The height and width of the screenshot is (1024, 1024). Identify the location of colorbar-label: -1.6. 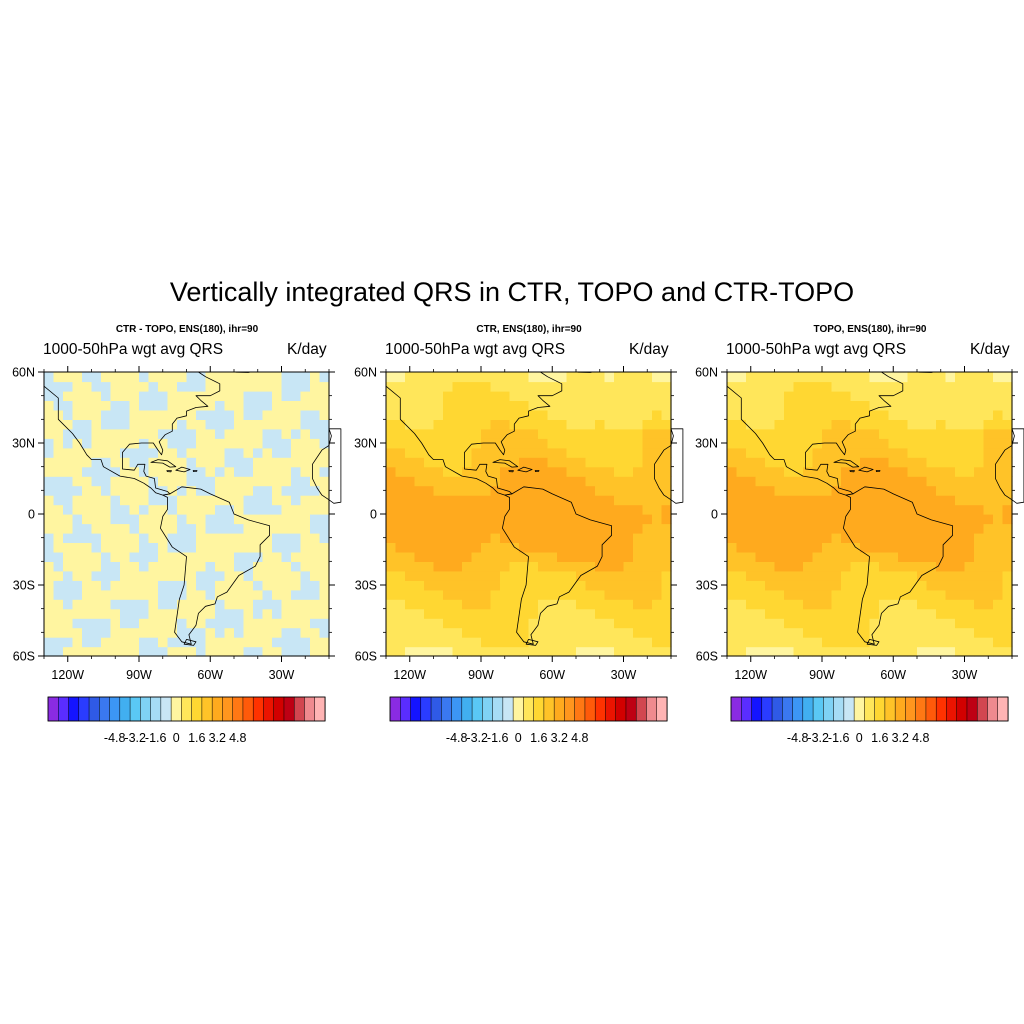
(839, 738).